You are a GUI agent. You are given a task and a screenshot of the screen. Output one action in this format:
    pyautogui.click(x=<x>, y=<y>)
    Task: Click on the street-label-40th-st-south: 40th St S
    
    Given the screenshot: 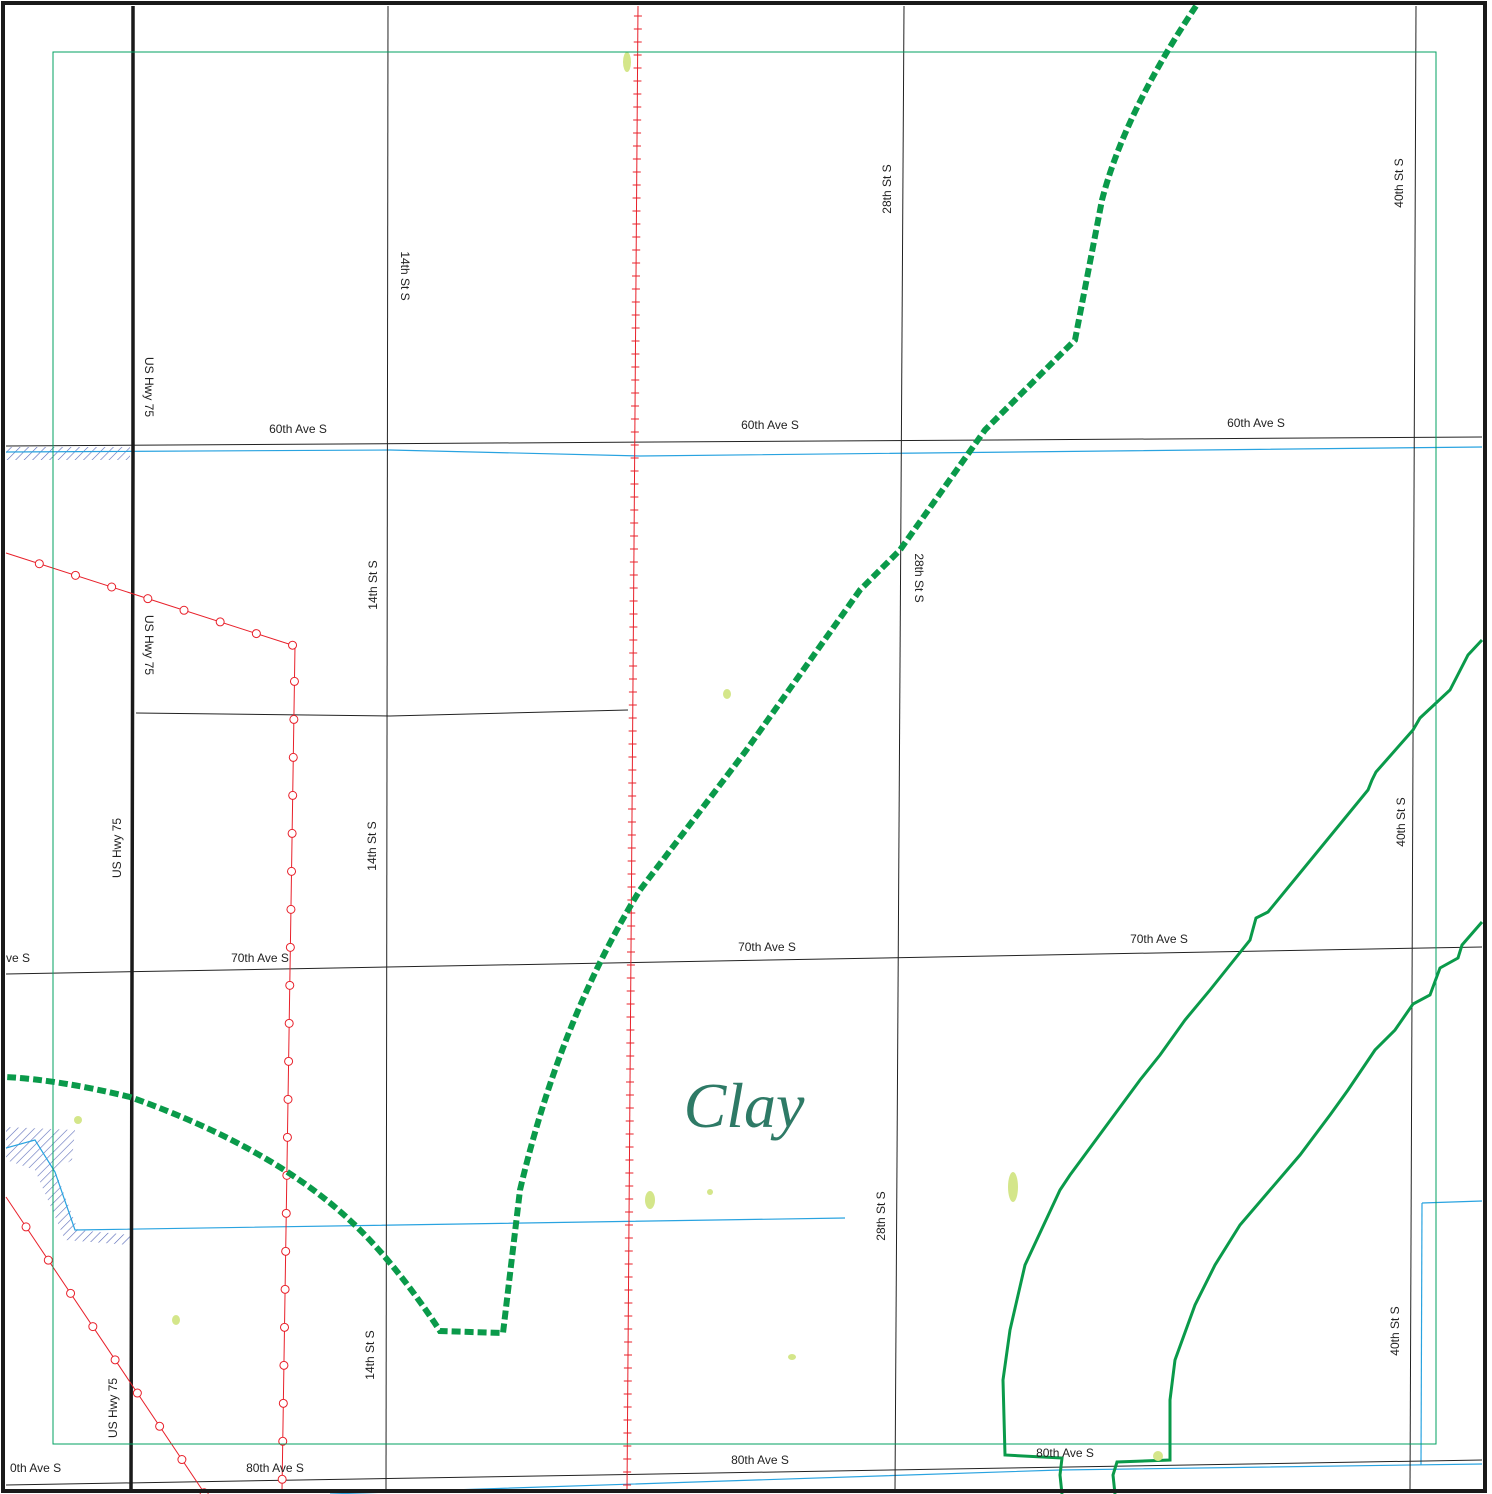 What is the action you would take?
    pyautogui.click(x=1395, y=1330)
    